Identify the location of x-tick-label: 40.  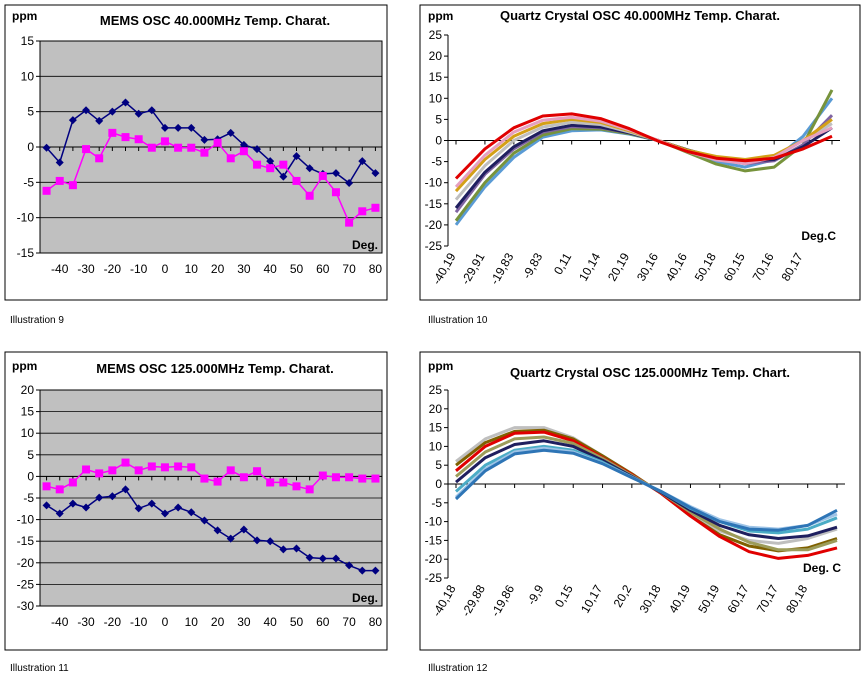
(271, 622).